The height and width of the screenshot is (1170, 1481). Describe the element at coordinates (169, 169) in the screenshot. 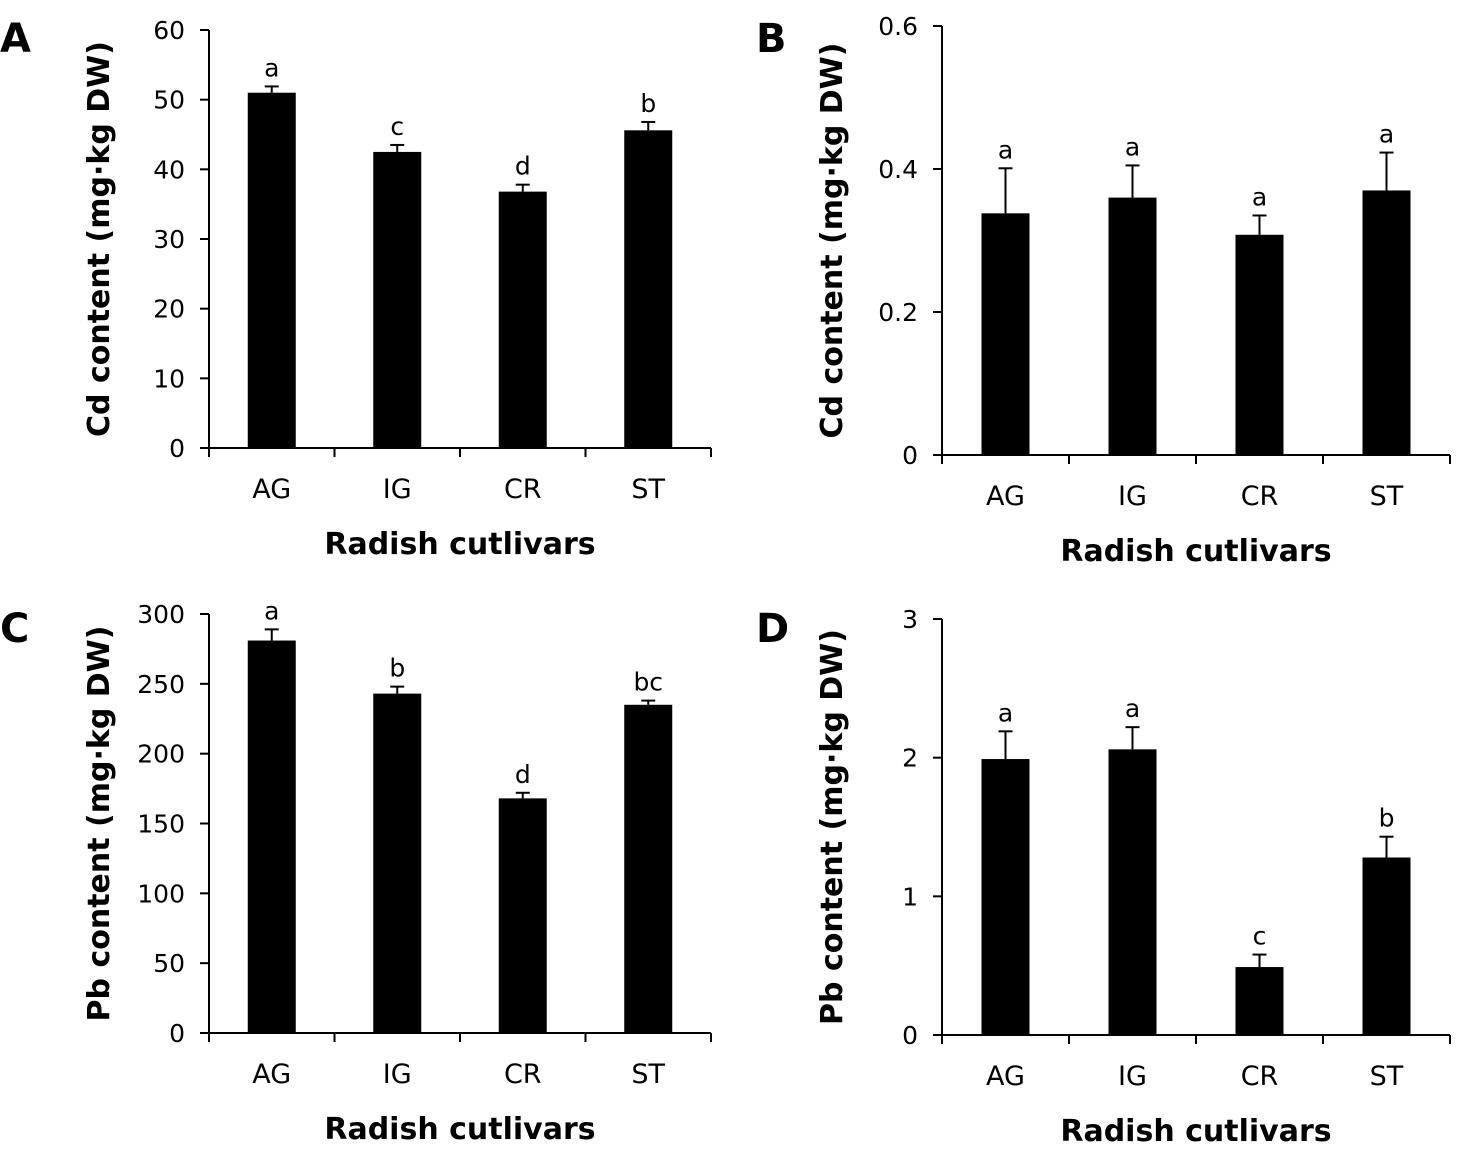

I see `y-tick-label: 40` at that location.